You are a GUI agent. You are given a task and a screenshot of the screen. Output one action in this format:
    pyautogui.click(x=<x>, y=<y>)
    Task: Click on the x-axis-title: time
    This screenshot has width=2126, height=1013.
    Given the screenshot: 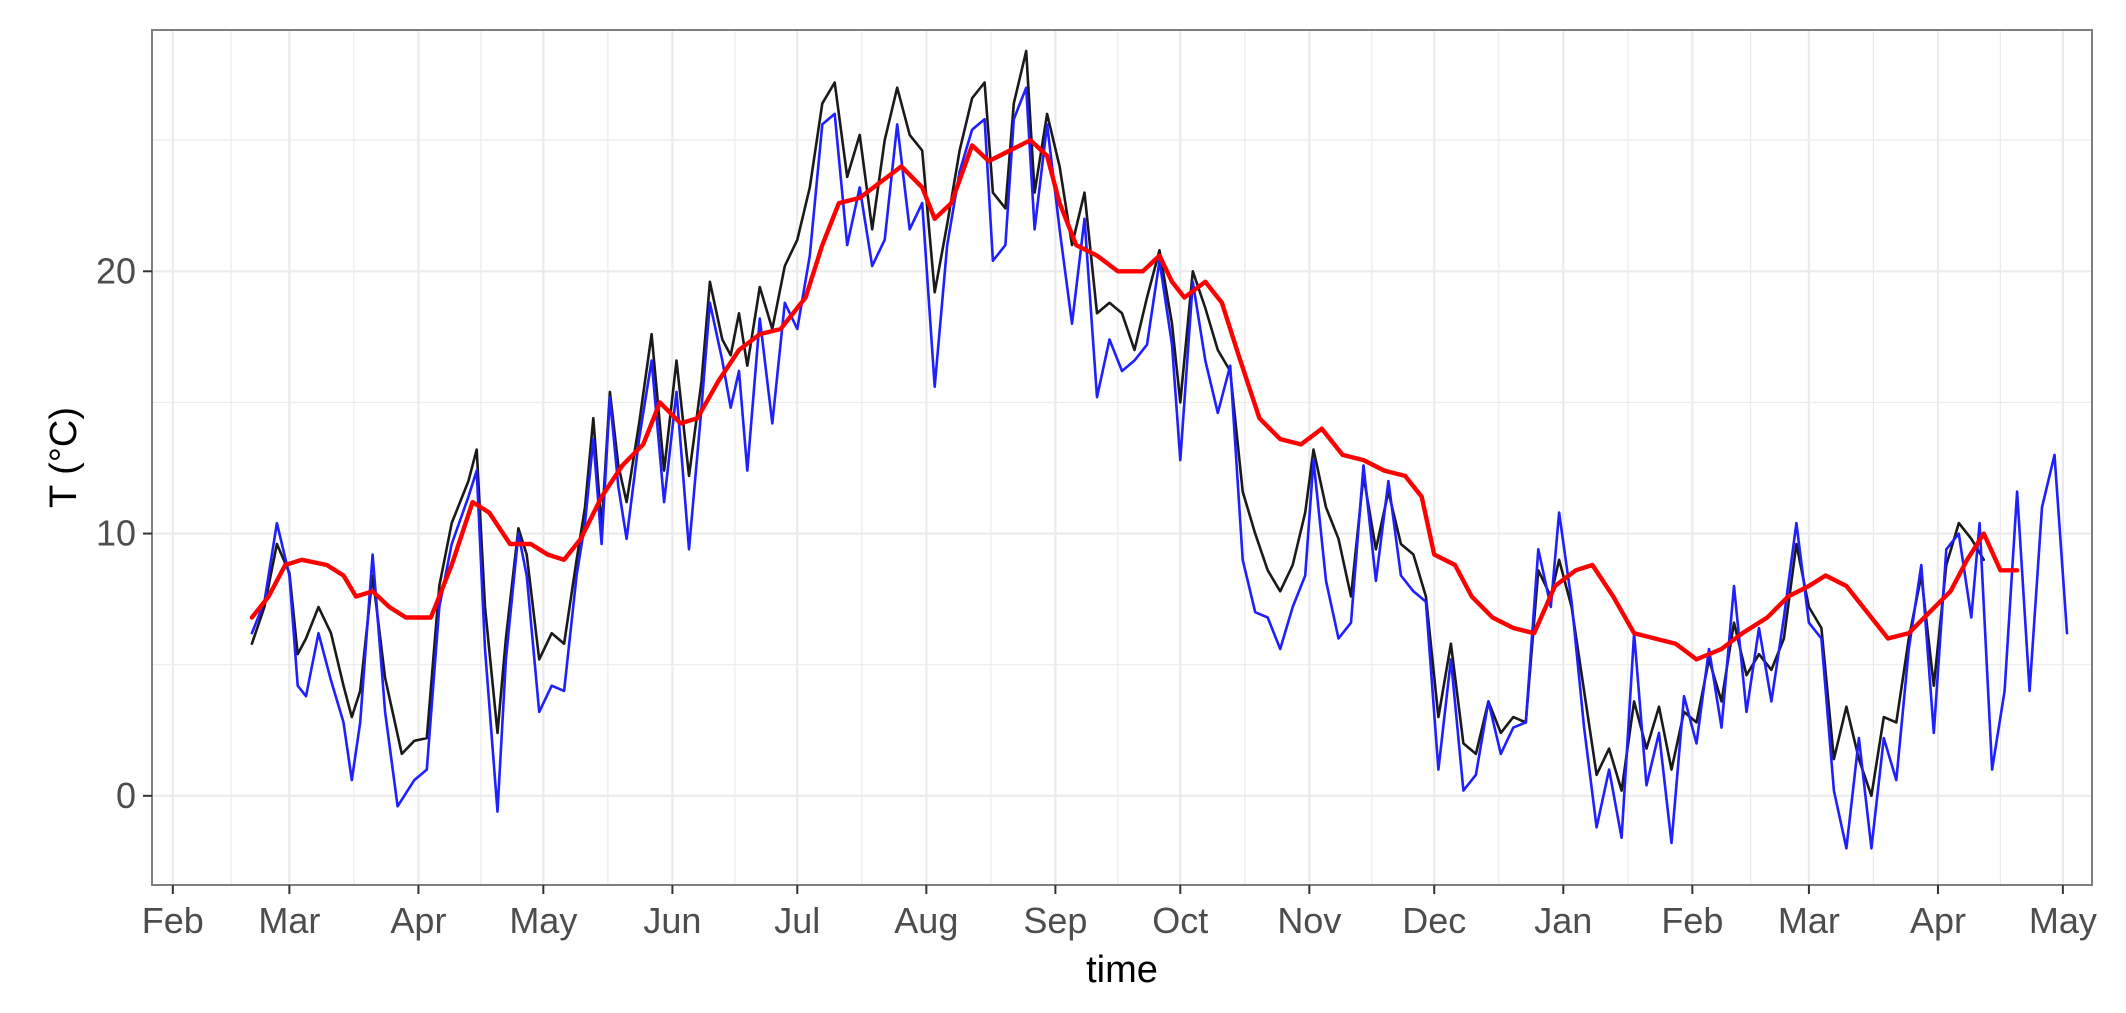 What is the action you would take?
    pyautogui.click(x=1122, y=970)
    